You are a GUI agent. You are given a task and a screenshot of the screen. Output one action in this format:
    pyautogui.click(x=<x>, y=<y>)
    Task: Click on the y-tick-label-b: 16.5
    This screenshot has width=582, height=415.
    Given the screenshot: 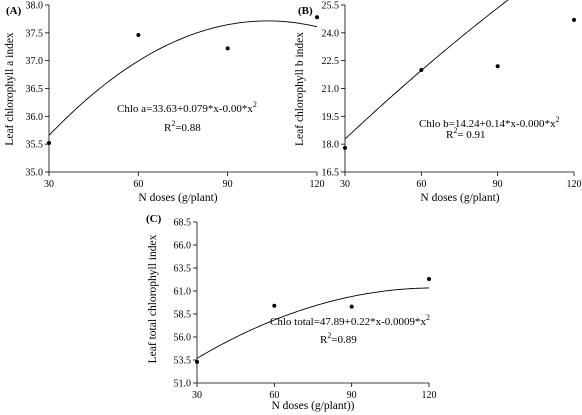 What is the action you would take?
    pyautogui.click(x=331, y=173)
    